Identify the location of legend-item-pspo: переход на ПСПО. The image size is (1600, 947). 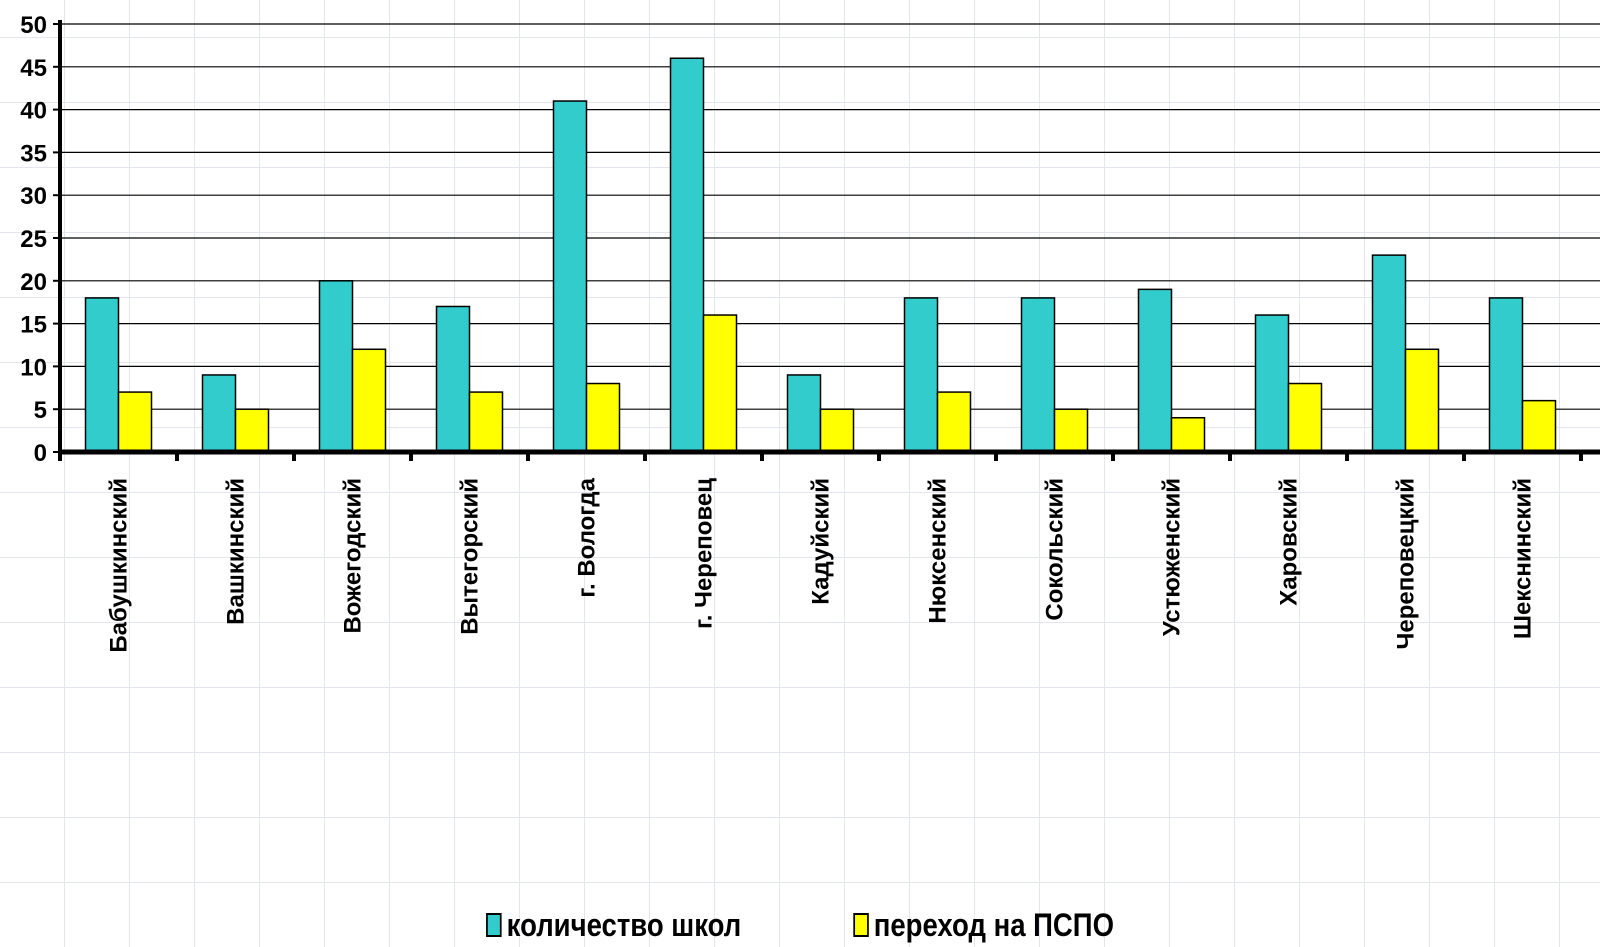
(983, 925).